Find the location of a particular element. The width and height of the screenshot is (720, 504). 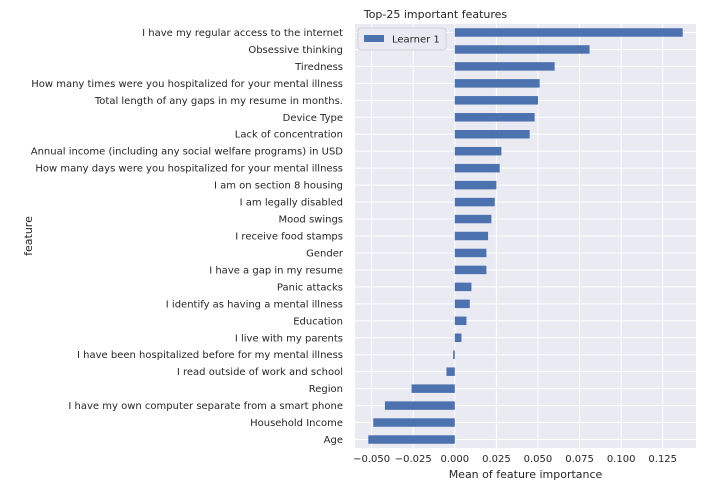

x-tick-label: 0.100 is located at coordinates (621, 459).